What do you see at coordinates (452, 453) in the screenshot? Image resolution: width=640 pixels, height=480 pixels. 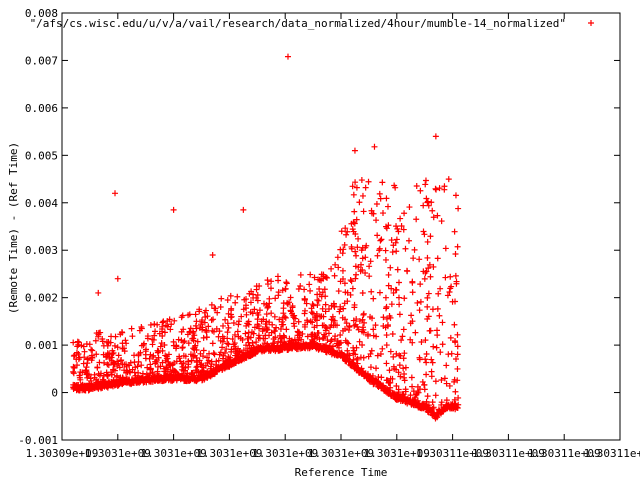 I see `x-tick-label: 1.30311e+09` at bounding box center [452, 453].